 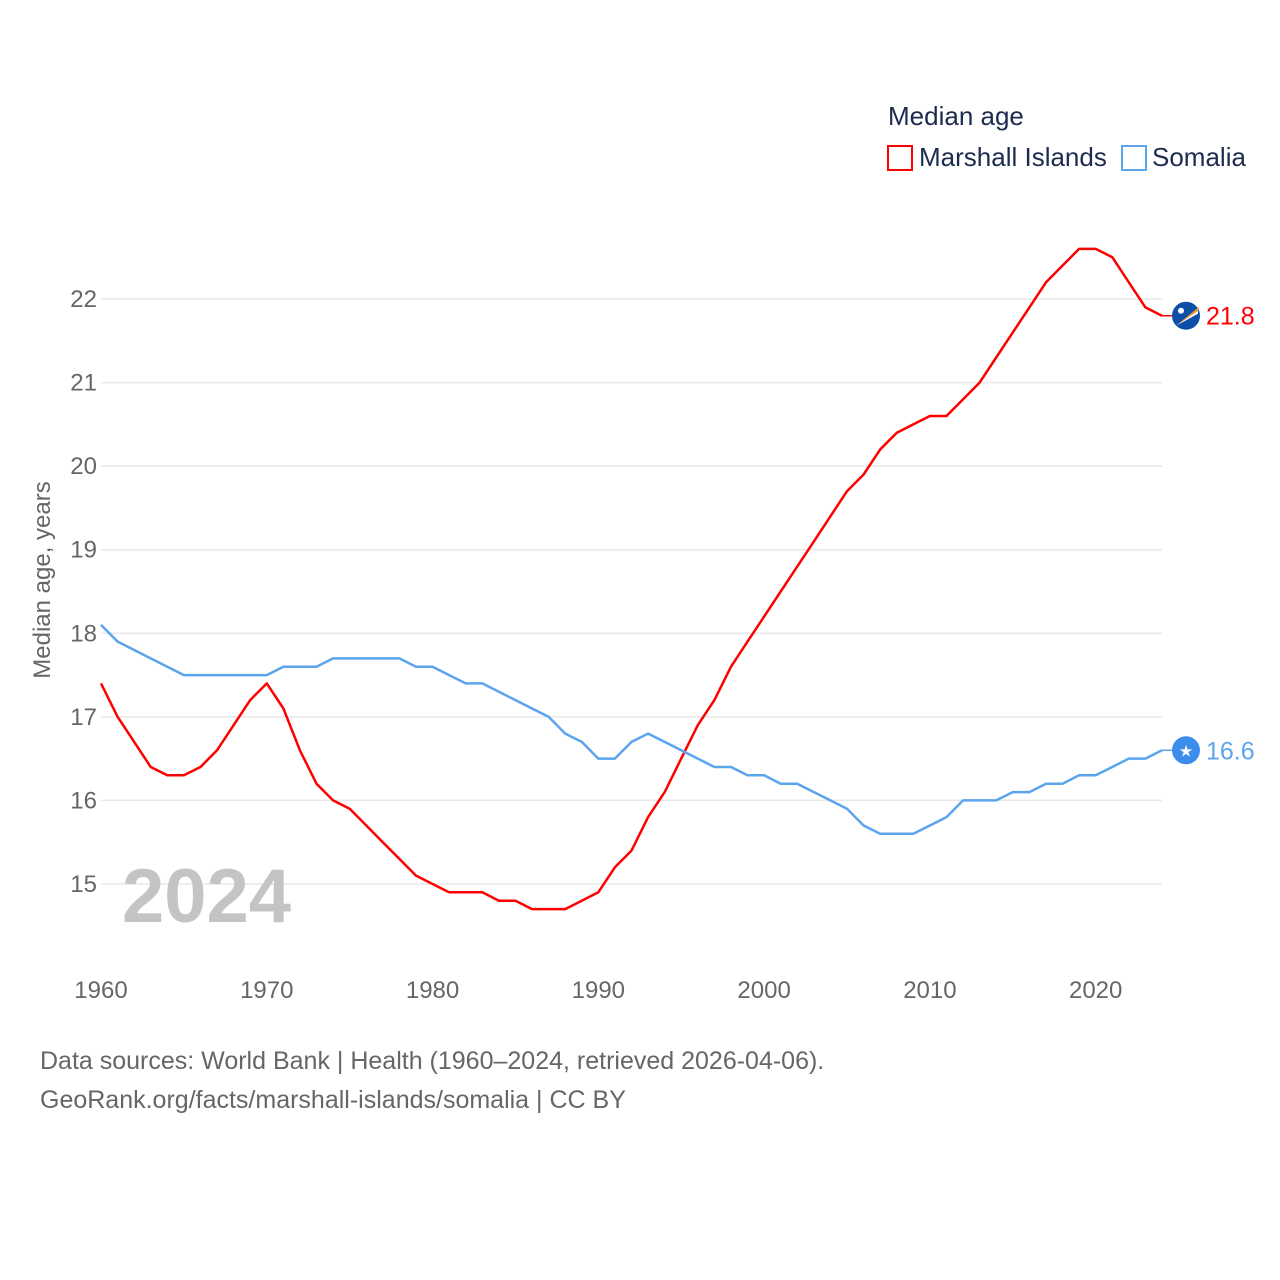 I want to click on y-tick-label: 21, so click(x=83, y=383).